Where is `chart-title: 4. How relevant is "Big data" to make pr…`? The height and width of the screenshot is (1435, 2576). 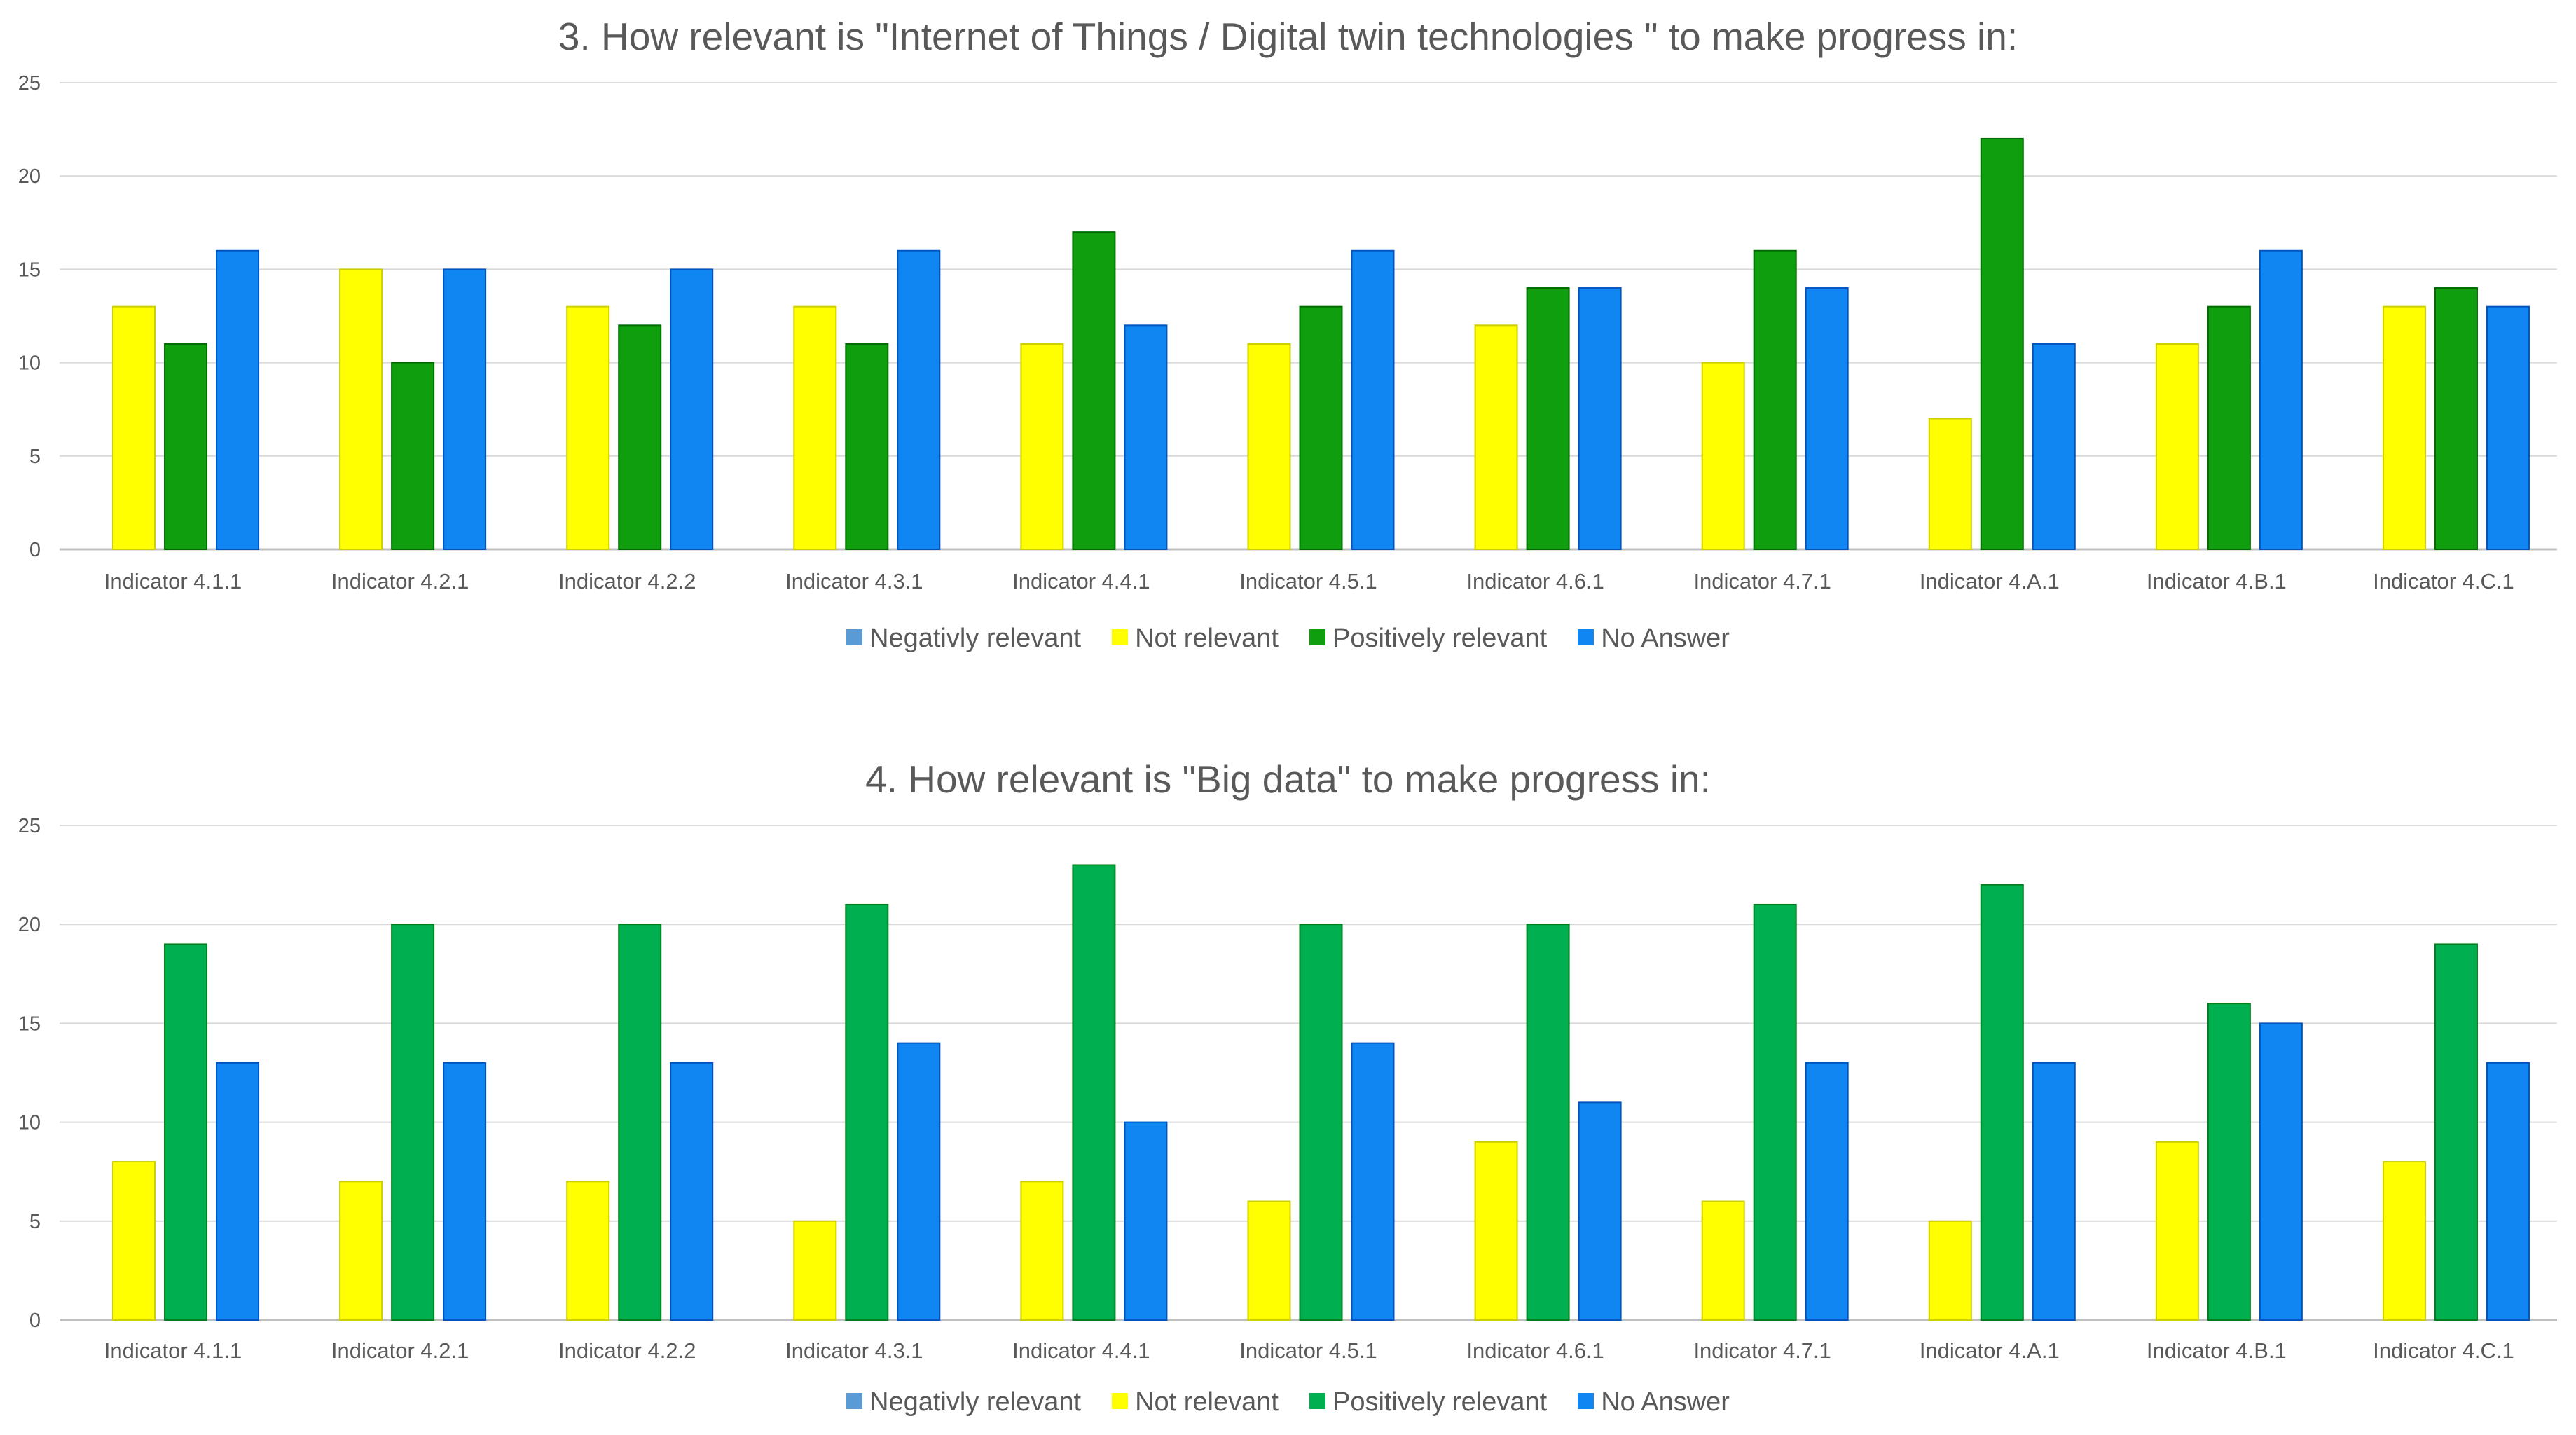
chart-title: 4. How relevant is "Big data" to make pr… is located at coordinates (1288, 779).